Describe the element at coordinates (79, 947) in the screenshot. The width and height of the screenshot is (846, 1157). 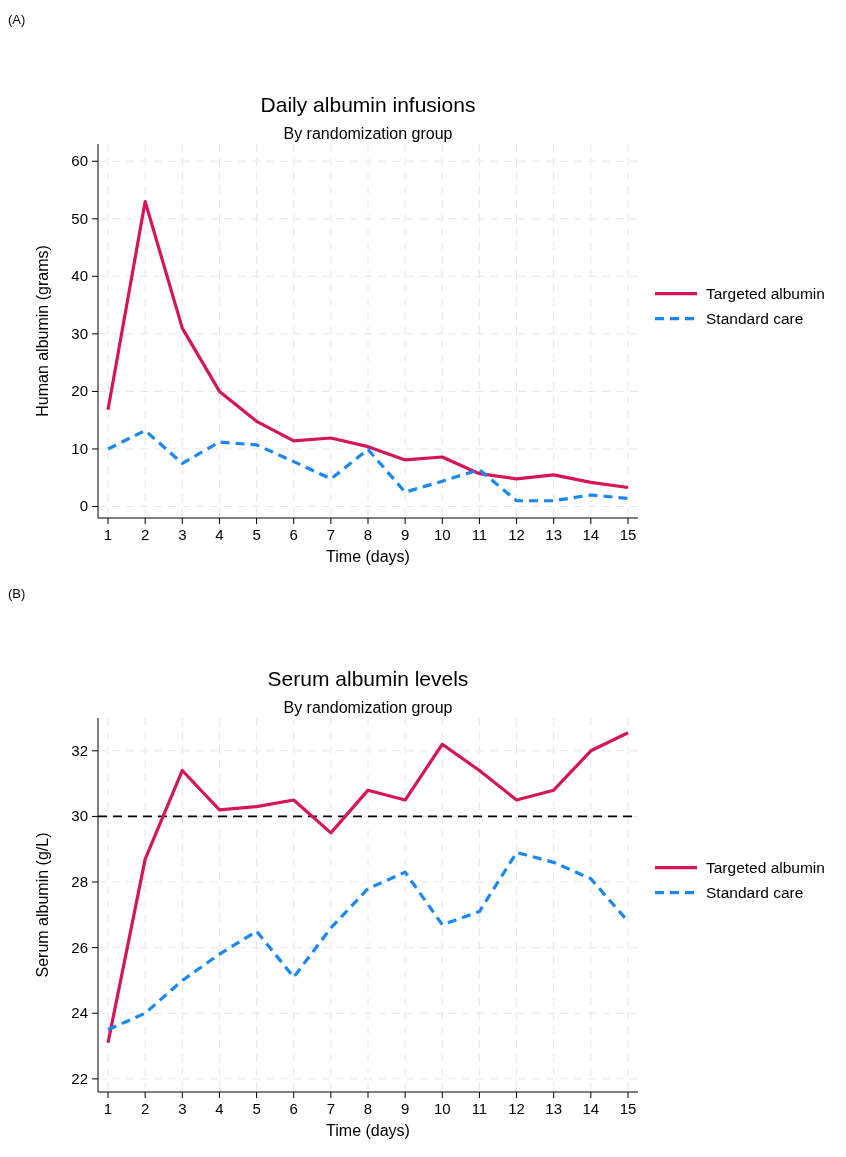
I see `y-tick-label: 26` at that location.